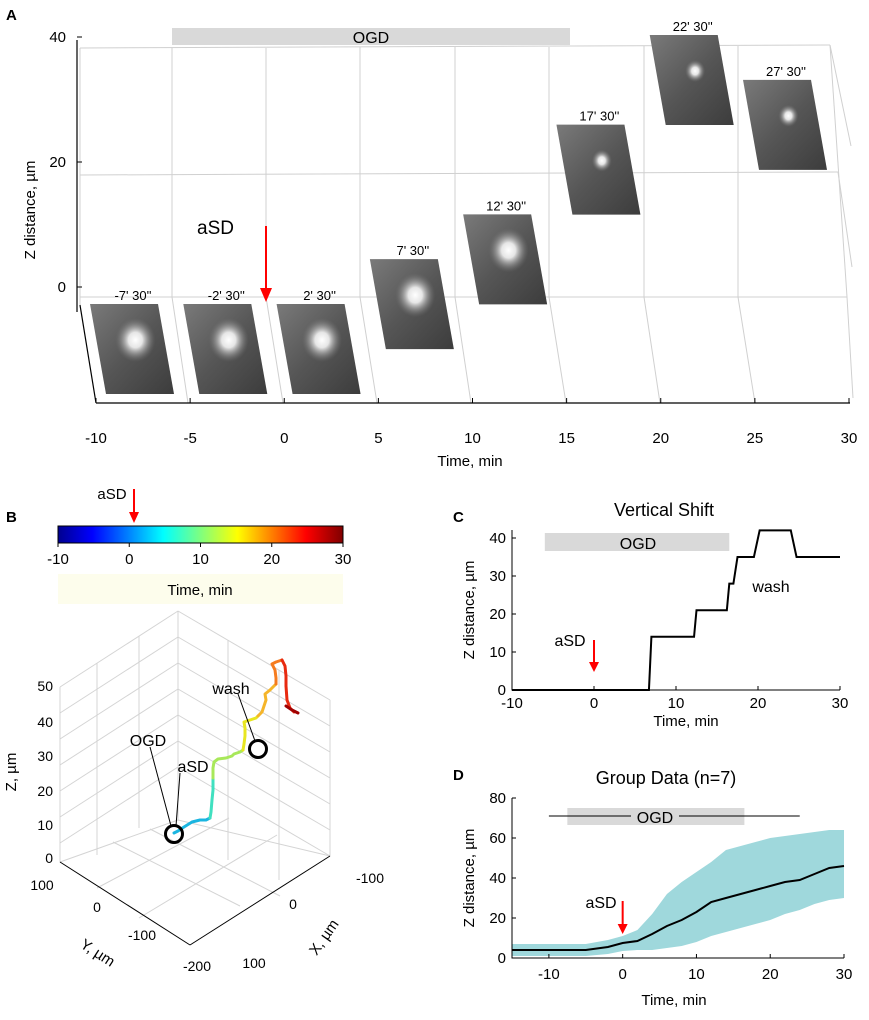  I want to click on panel-c-axes, so click(675, 610).